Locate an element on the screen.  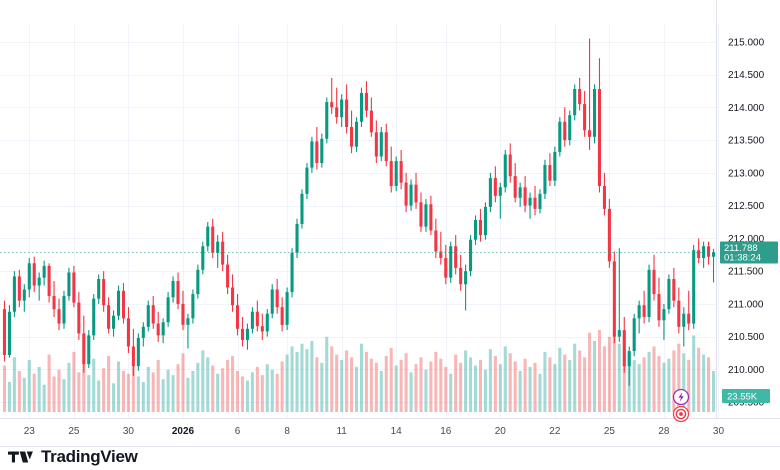
time-axis-label: 6 is located at coordinates (238, 431).